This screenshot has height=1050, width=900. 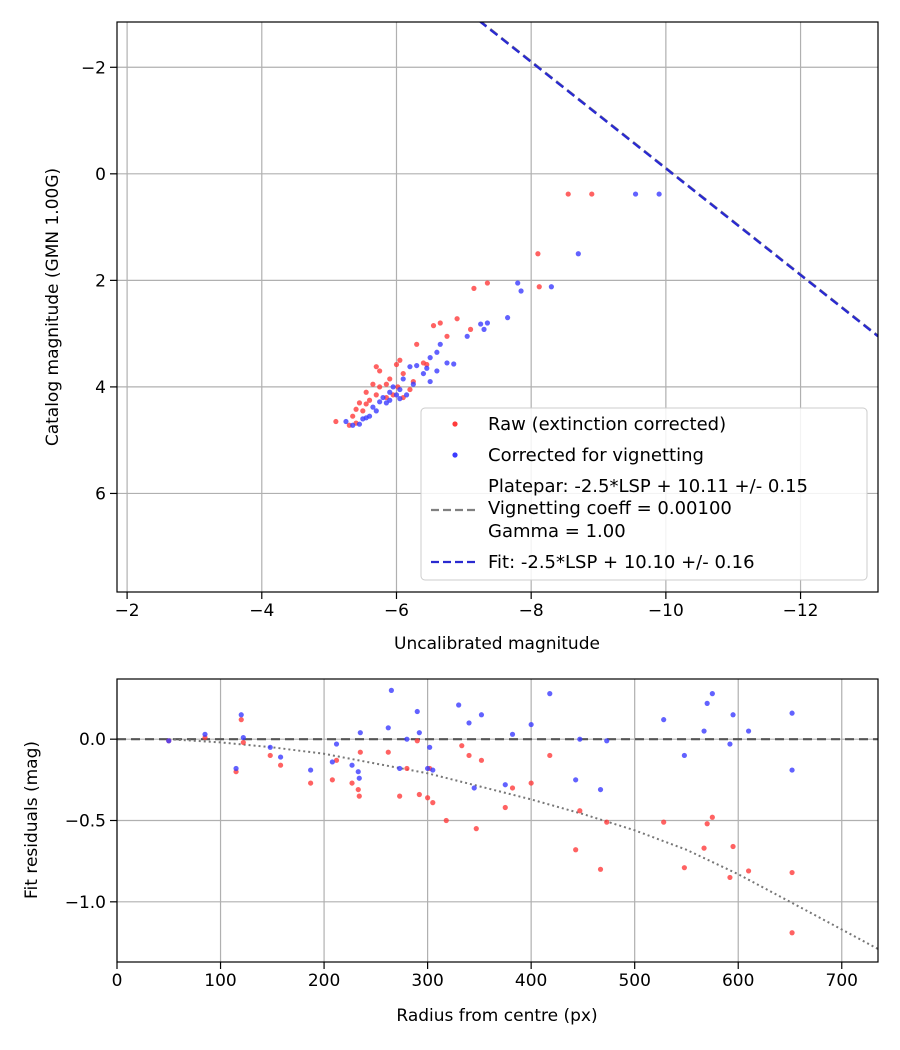 What do you see at coordinates (466, 606) in the screenshot?
I see `top-x-ticks: −2 −4 −6 −8 −10 −12` at bounding box center [466, 606].